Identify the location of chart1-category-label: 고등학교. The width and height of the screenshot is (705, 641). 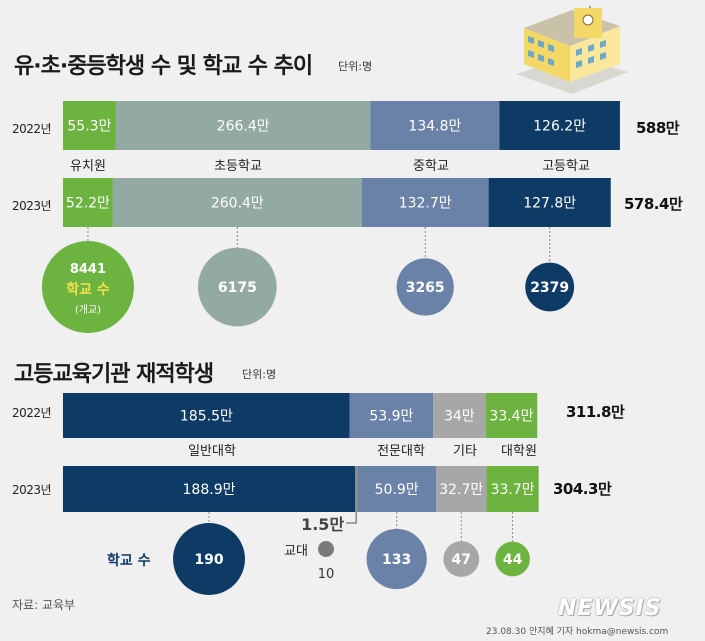
(566, 166).